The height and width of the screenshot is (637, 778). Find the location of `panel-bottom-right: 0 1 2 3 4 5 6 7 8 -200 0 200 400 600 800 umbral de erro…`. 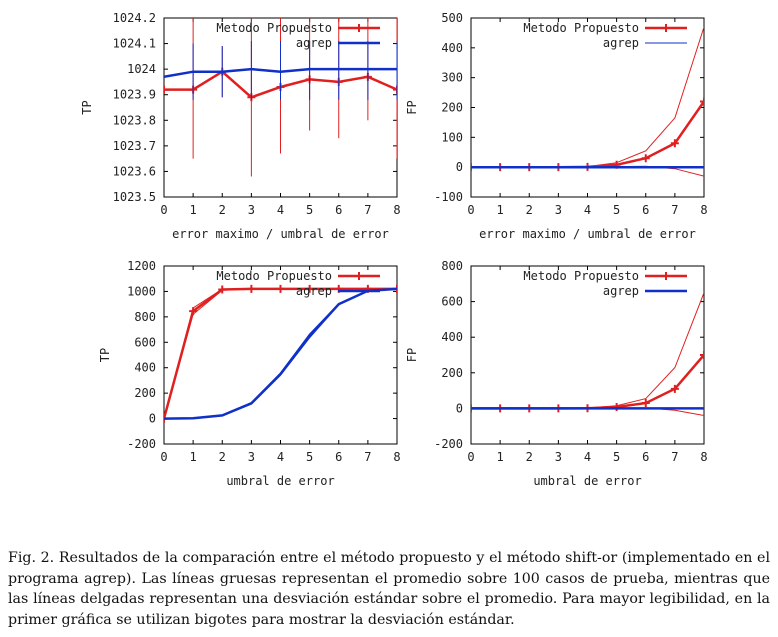

panel-bottom-right: 0 1 2 3 4 5 6 7 8 -200 0 200 400 600 800 umbral de erro… is located at coordinates (556, 373).